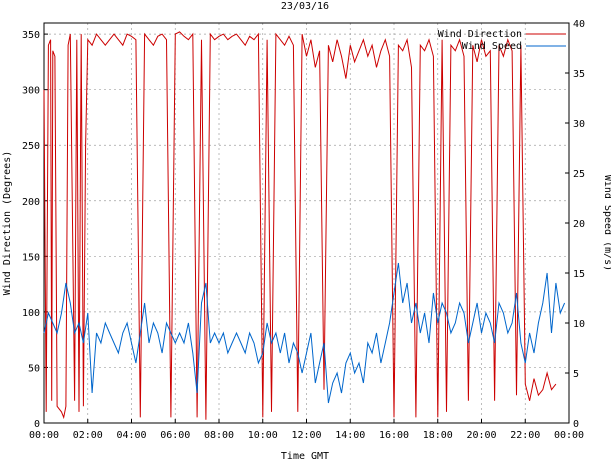 The width and height of the screenshot is (611, 459). I want to click on y-right-tick-label: 35, so click(579, 74).